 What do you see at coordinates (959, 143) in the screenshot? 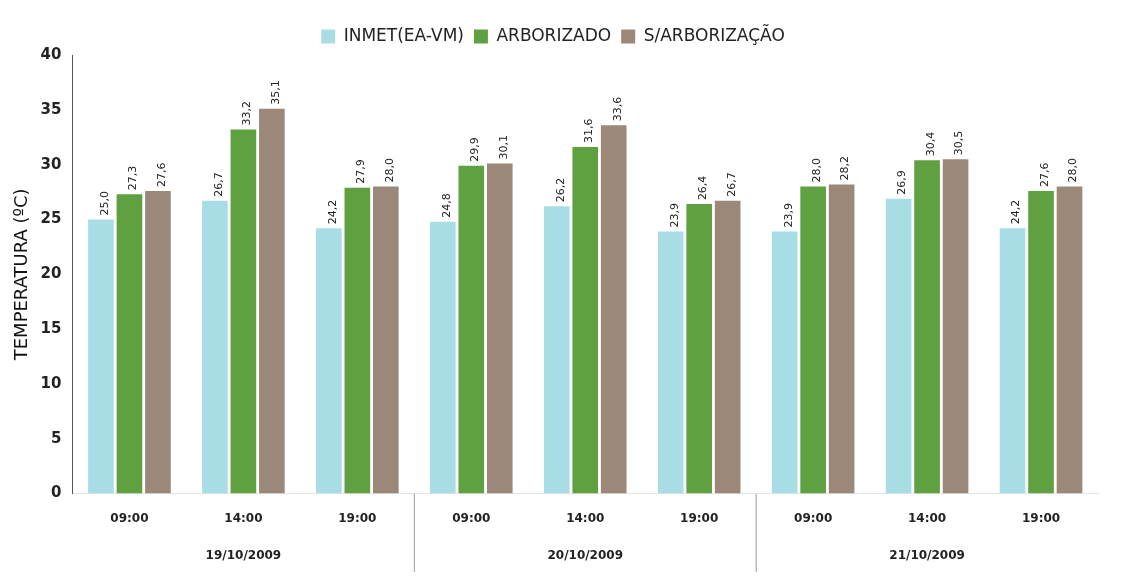
I see `data-label: 30,5` at bounding box center [959, 143].